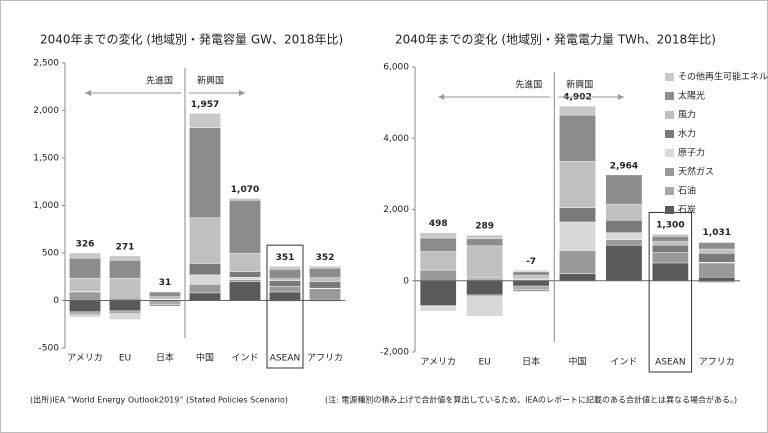  I want to click on chart-title: 2040年までの変化 (地域別・発電電力量 TWh、2018年比), so click(555, 39).